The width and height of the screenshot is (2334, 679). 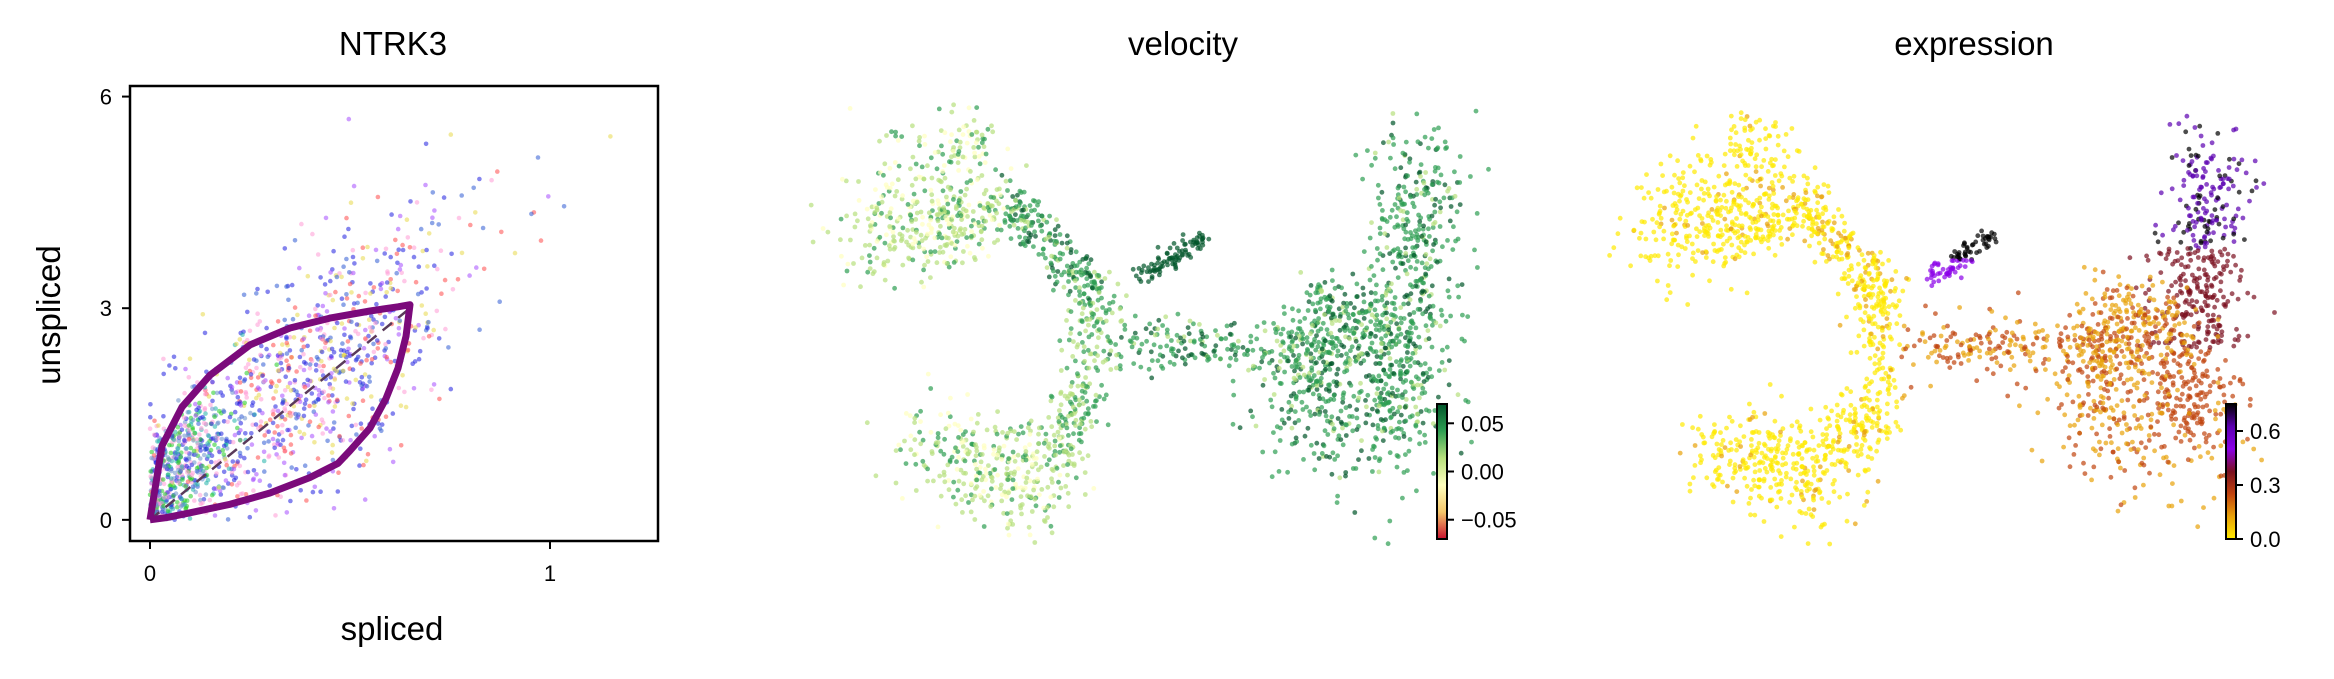 What do you see at coordinates (1442, 471) in the screenshot?
I see `velocity-colorbar` at bounding box center [1442, 471].